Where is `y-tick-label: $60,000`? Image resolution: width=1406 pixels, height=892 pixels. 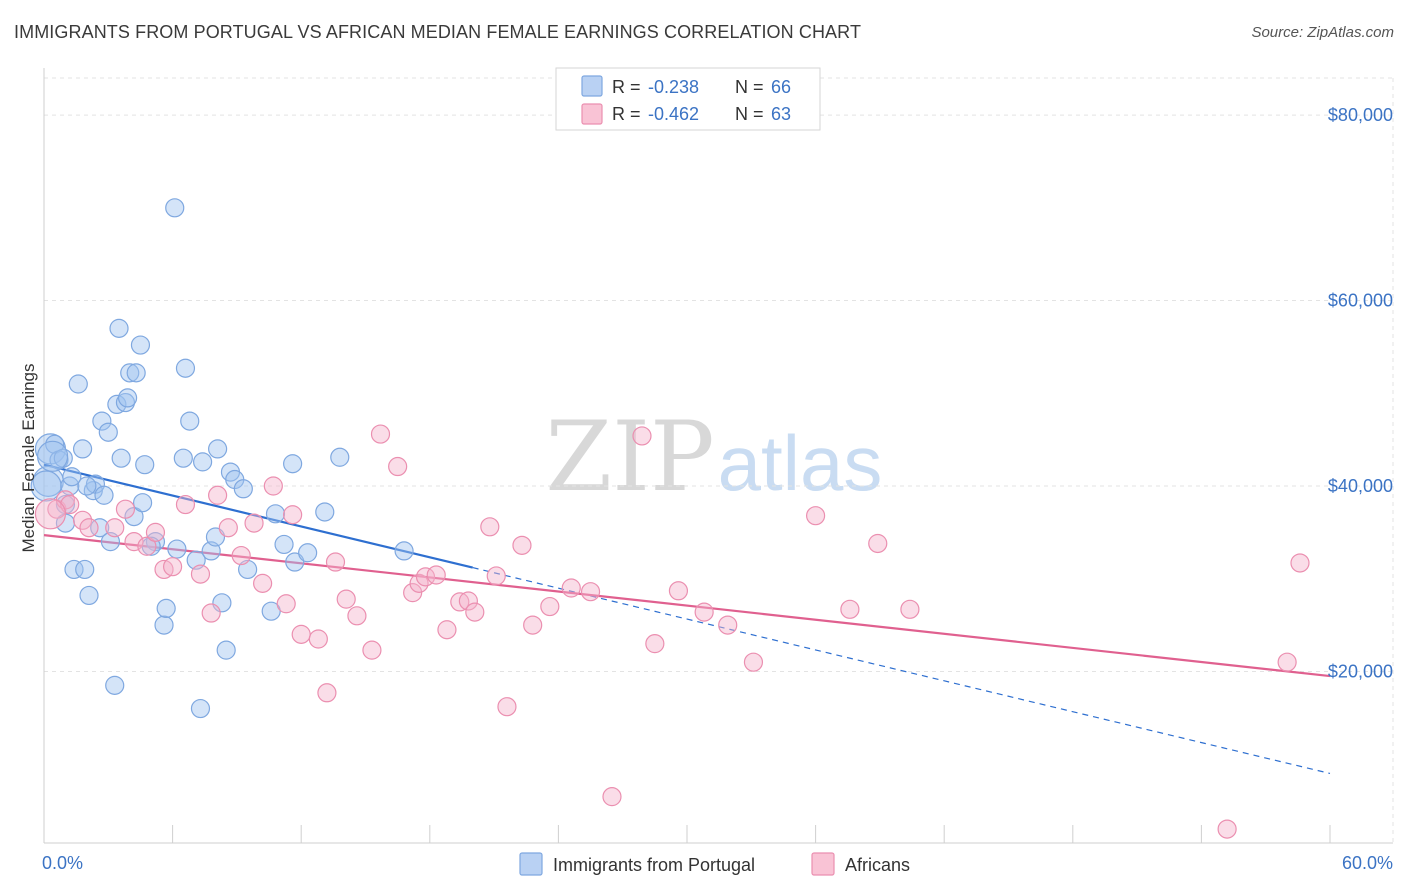
y-tick-label: $60,000 is located at coordinates (1360, 301).